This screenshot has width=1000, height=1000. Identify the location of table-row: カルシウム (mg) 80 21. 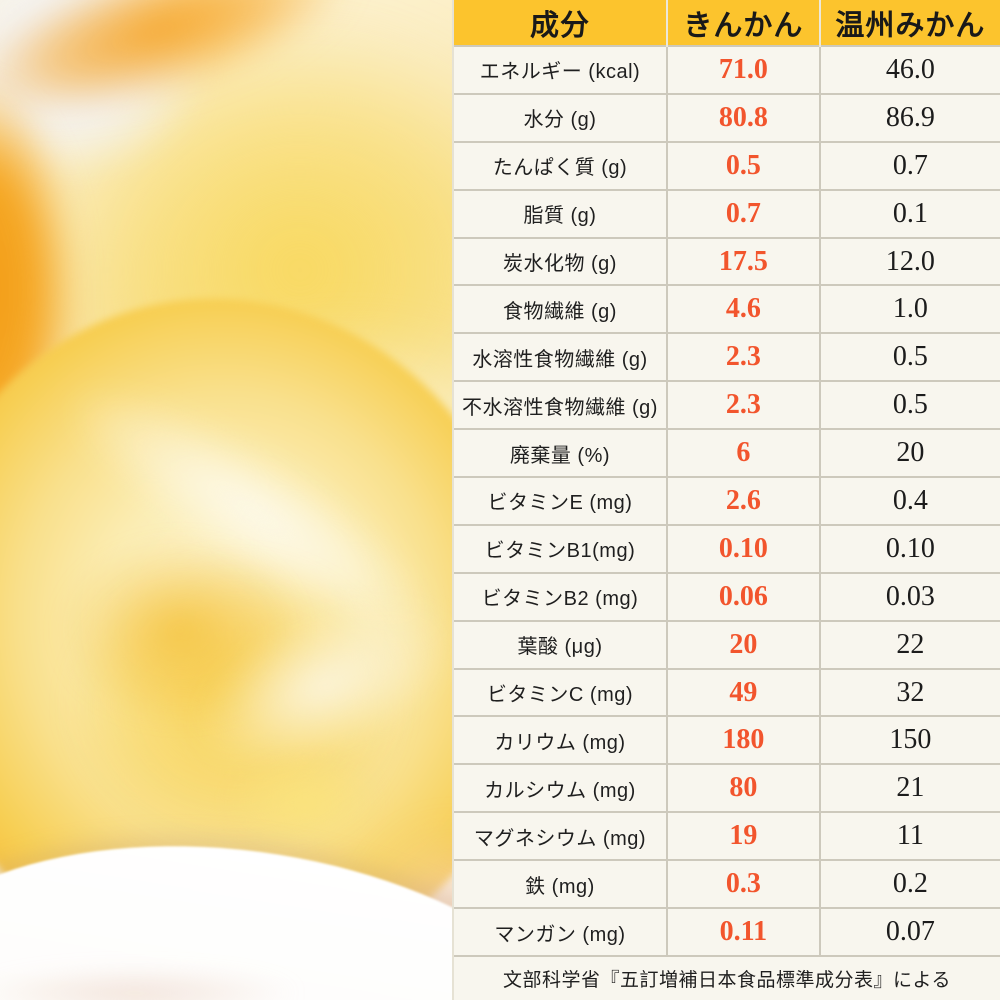
(727, 788).